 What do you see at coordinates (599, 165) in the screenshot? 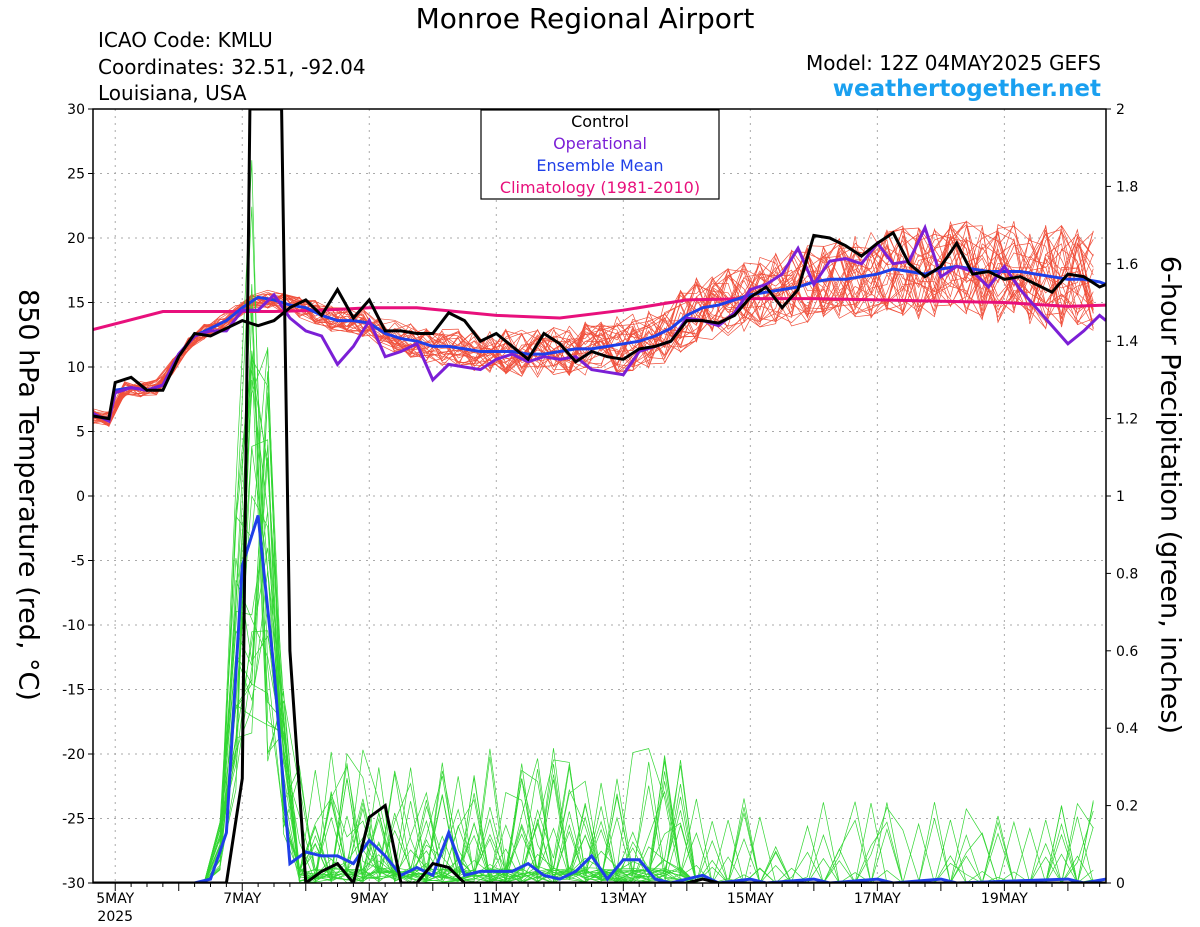
I see `legend-entry: Ensemble Mean` at bounding box center [599, 165].